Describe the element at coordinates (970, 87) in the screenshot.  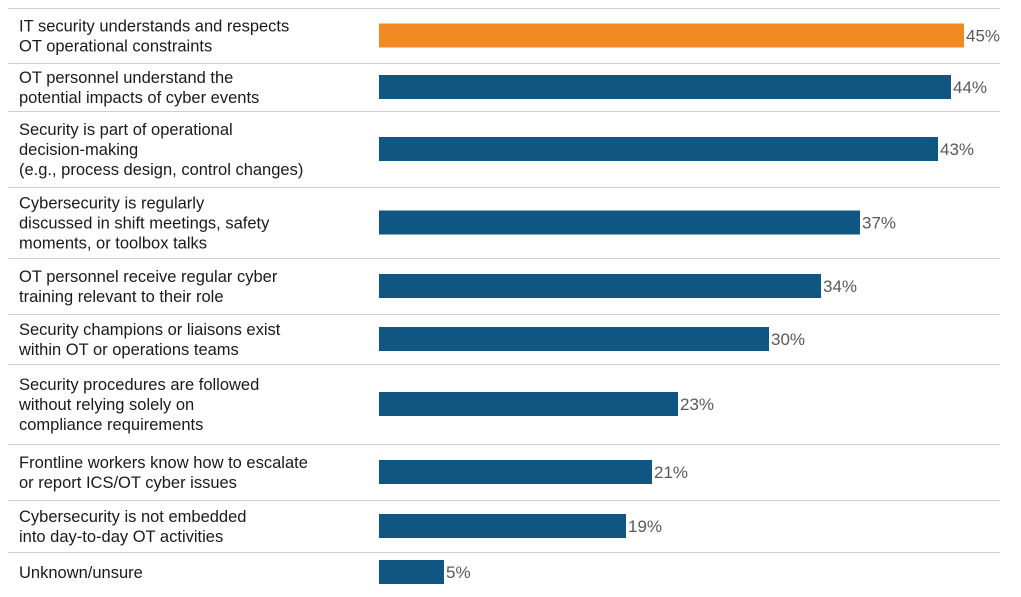
I see `value-label: 44%` at that location.